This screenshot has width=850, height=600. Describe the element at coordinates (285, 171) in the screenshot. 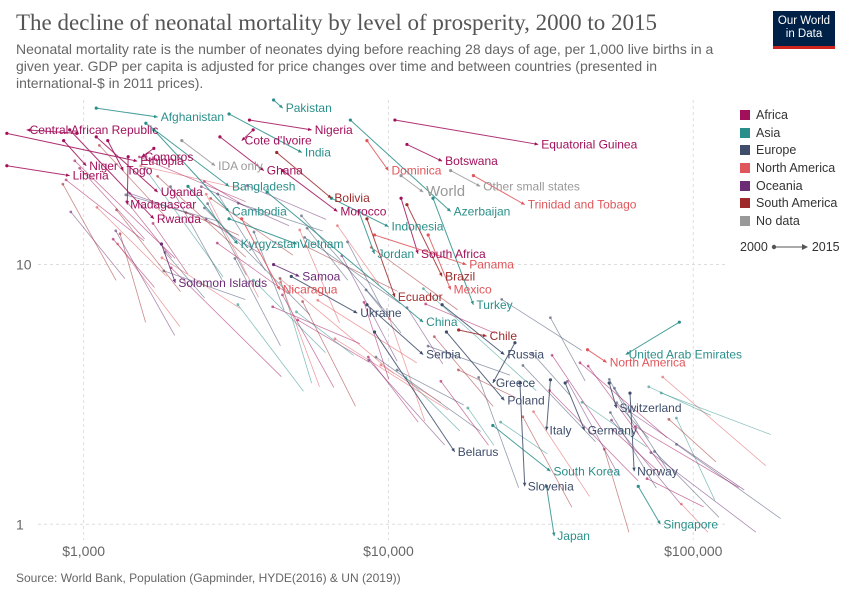

I see `country-label: Ghana` at that location.